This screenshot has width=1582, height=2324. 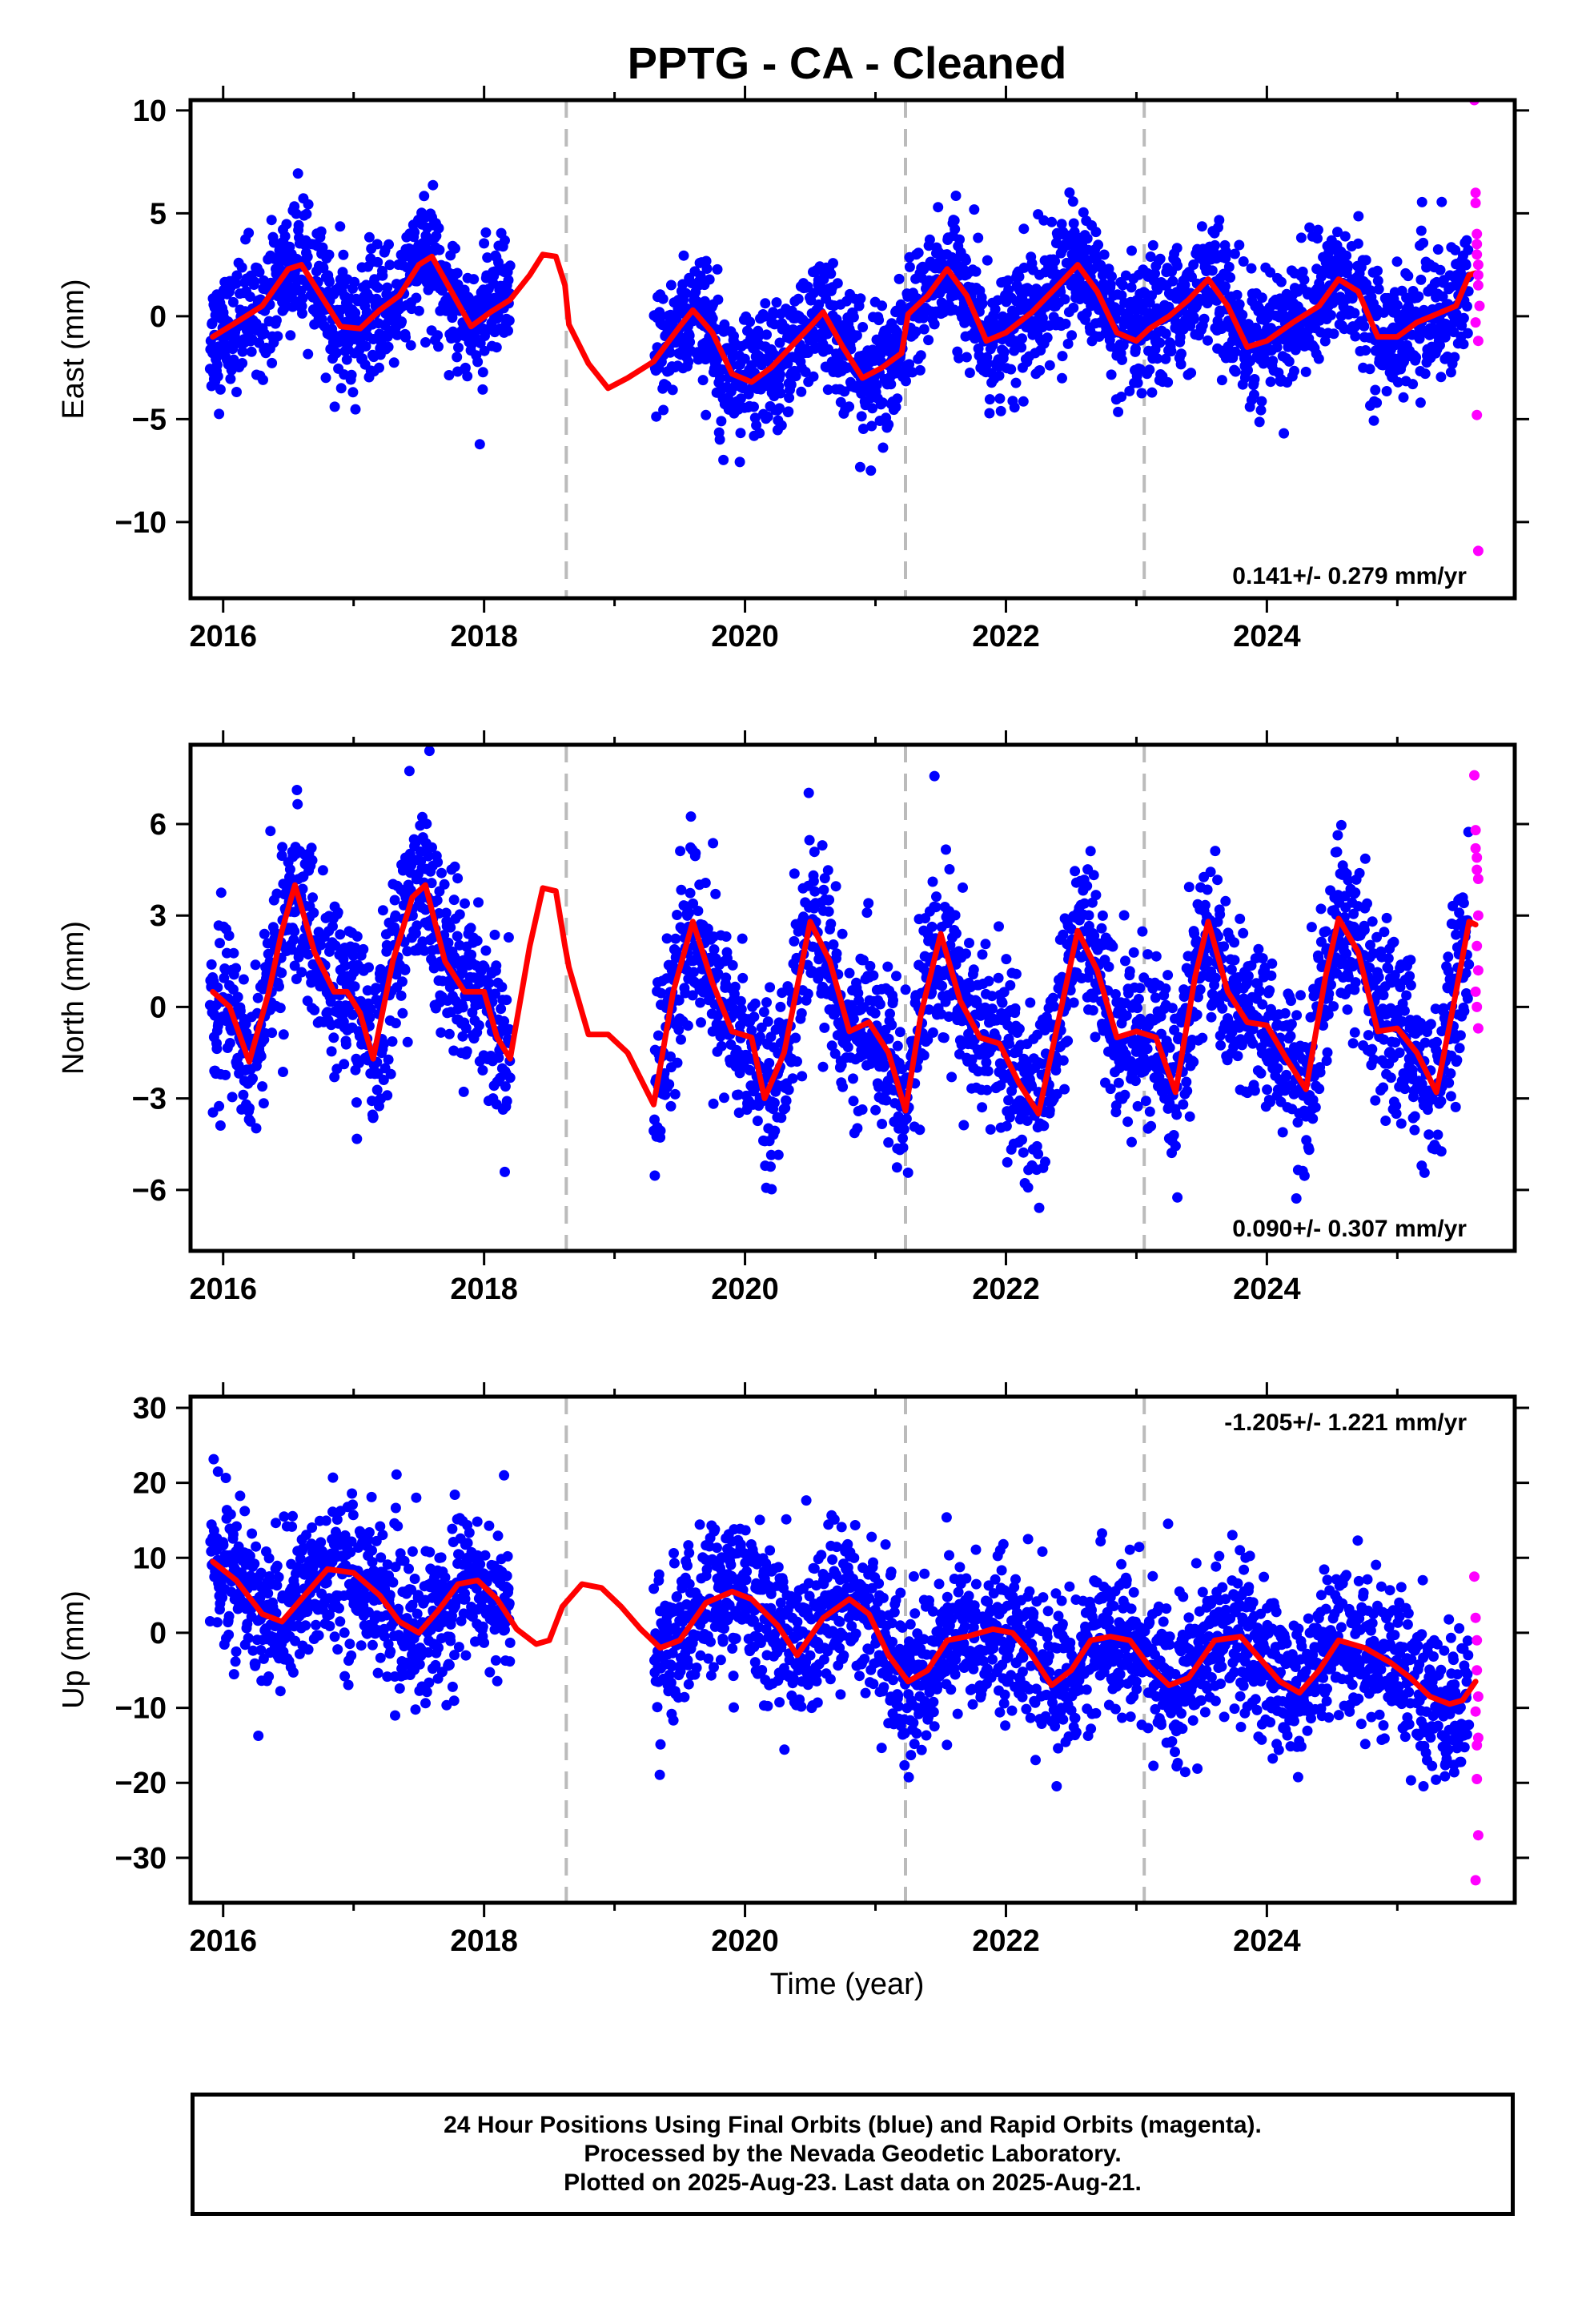 I want to click on y-tick-label: −5, so click(x=149, y=419).